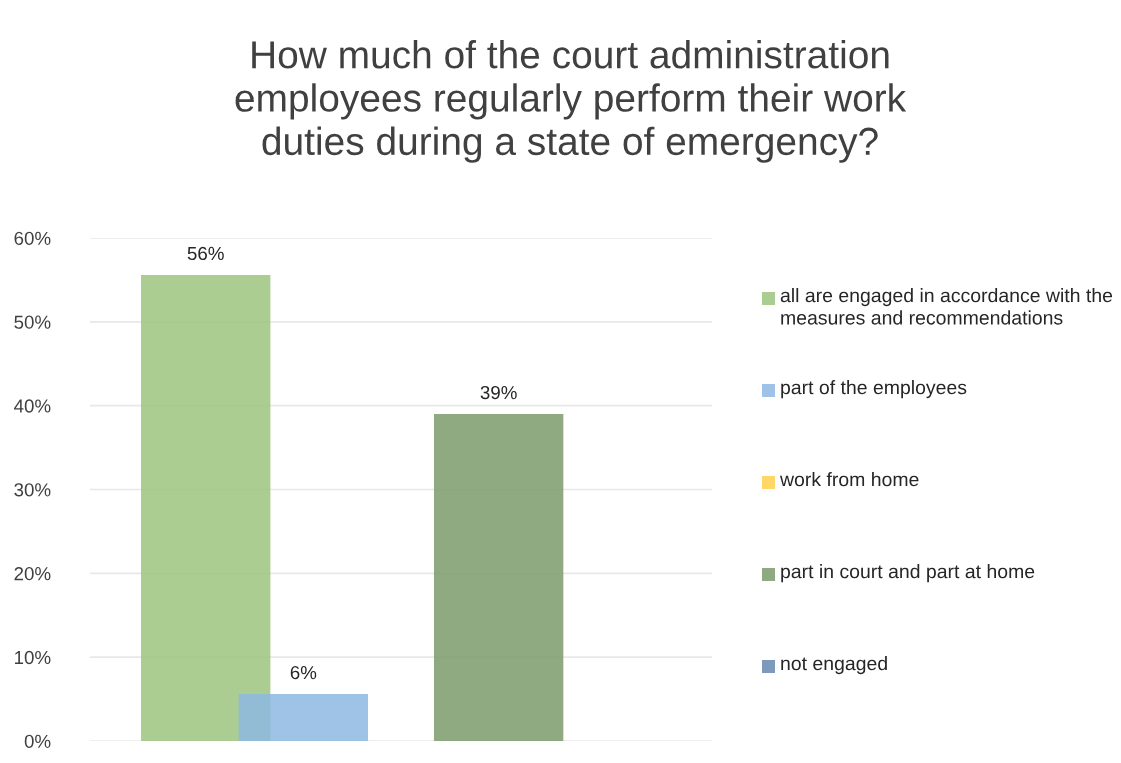 The width and height of the screenshot is (1121, 763). What do you see at coordinates (874, 389) in the screenshot?
I see `legend-label: part of the employees` at bounding box center [874, 389].